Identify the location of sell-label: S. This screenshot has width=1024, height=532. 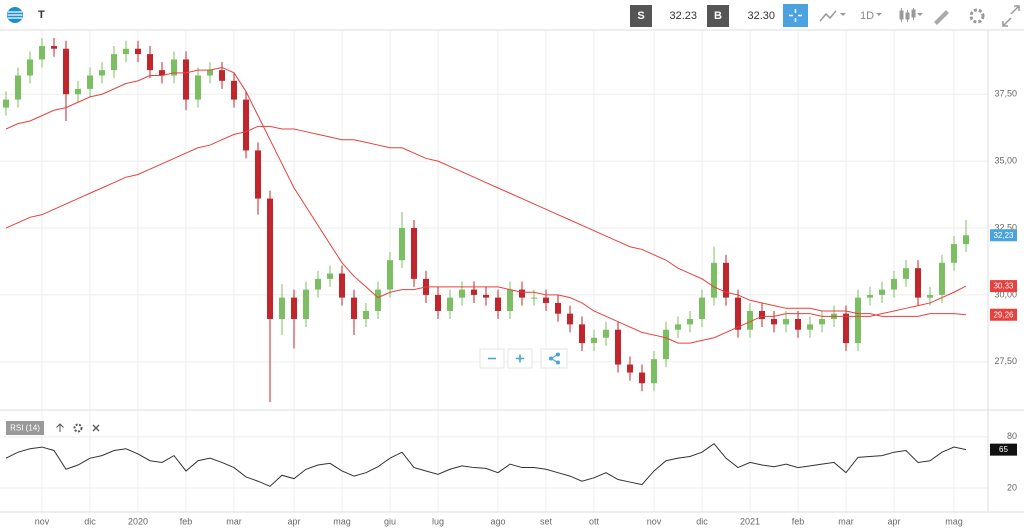
(640, 16).